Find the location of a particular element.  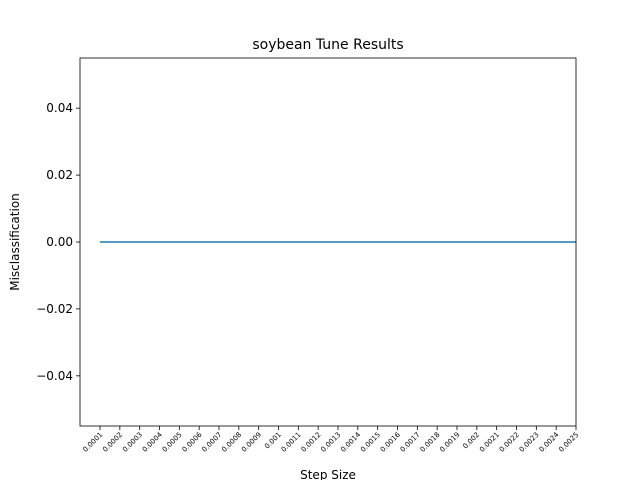

y-tick-label: 0.02 is located at coordinates (59, 175).